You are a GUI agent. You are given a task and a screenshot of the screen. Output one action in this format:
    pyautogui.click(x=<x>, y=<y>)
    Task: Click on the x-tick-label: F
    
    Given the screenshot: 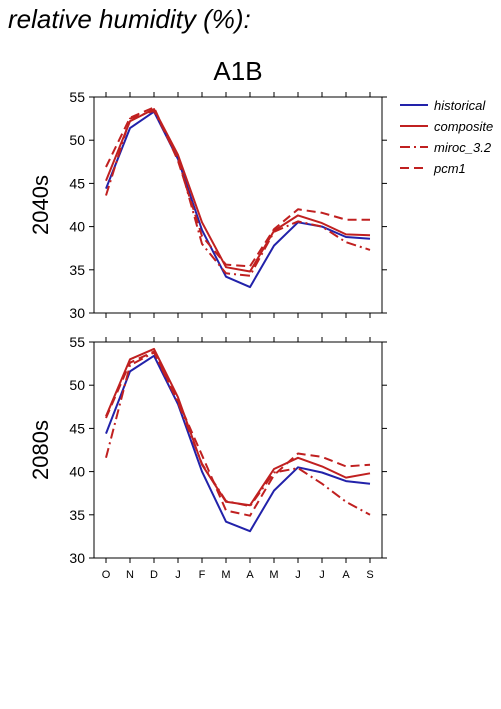 What is the action you would take?
    pyautogui.click(x=202, y=575)
    